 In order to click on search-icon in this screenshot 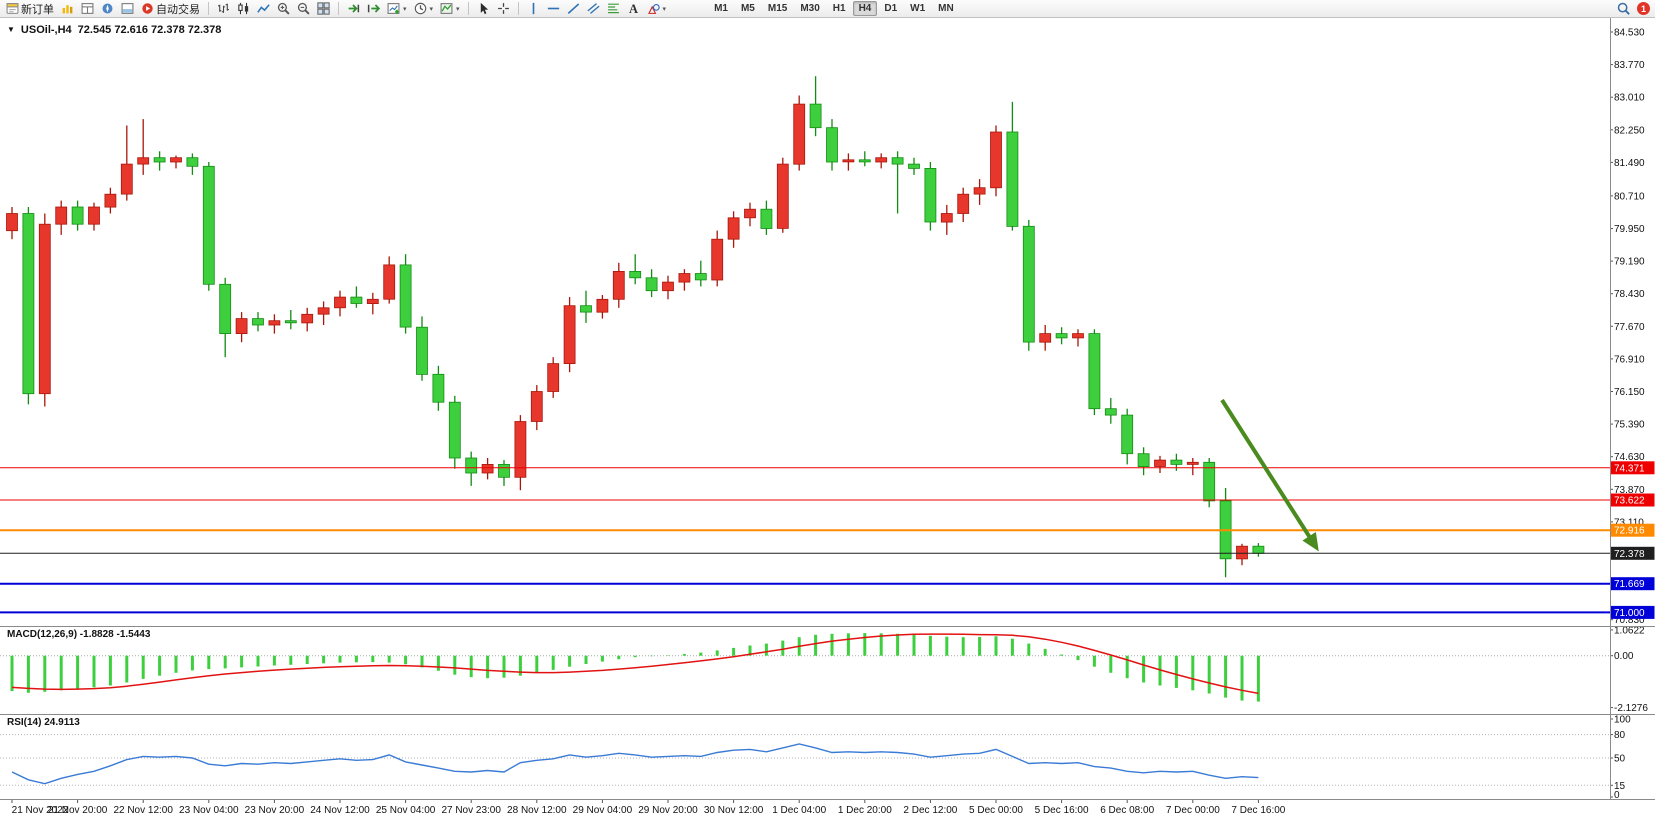, I will do `click(1623, 8)`.